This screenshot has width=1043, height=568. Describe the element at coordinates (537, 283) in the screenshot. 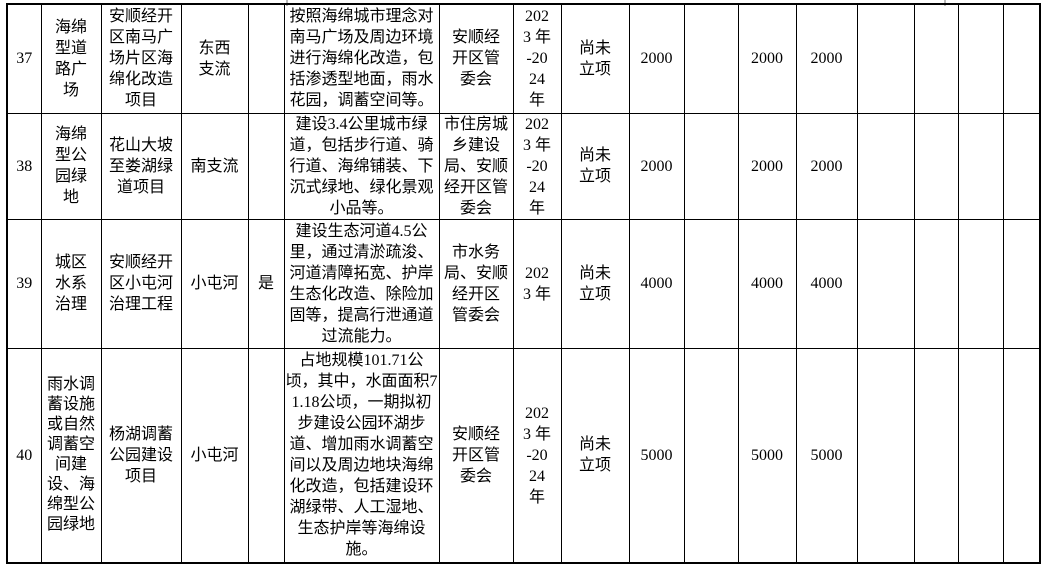

I see `cell-period: 202 3 年` at that location.